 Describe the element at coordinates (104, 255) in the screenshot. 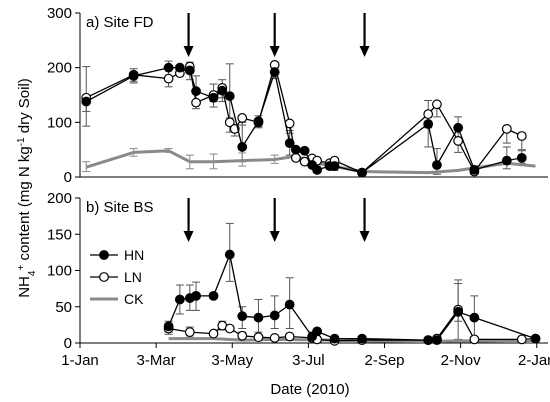

I see `legend-marker-hn` at that location.